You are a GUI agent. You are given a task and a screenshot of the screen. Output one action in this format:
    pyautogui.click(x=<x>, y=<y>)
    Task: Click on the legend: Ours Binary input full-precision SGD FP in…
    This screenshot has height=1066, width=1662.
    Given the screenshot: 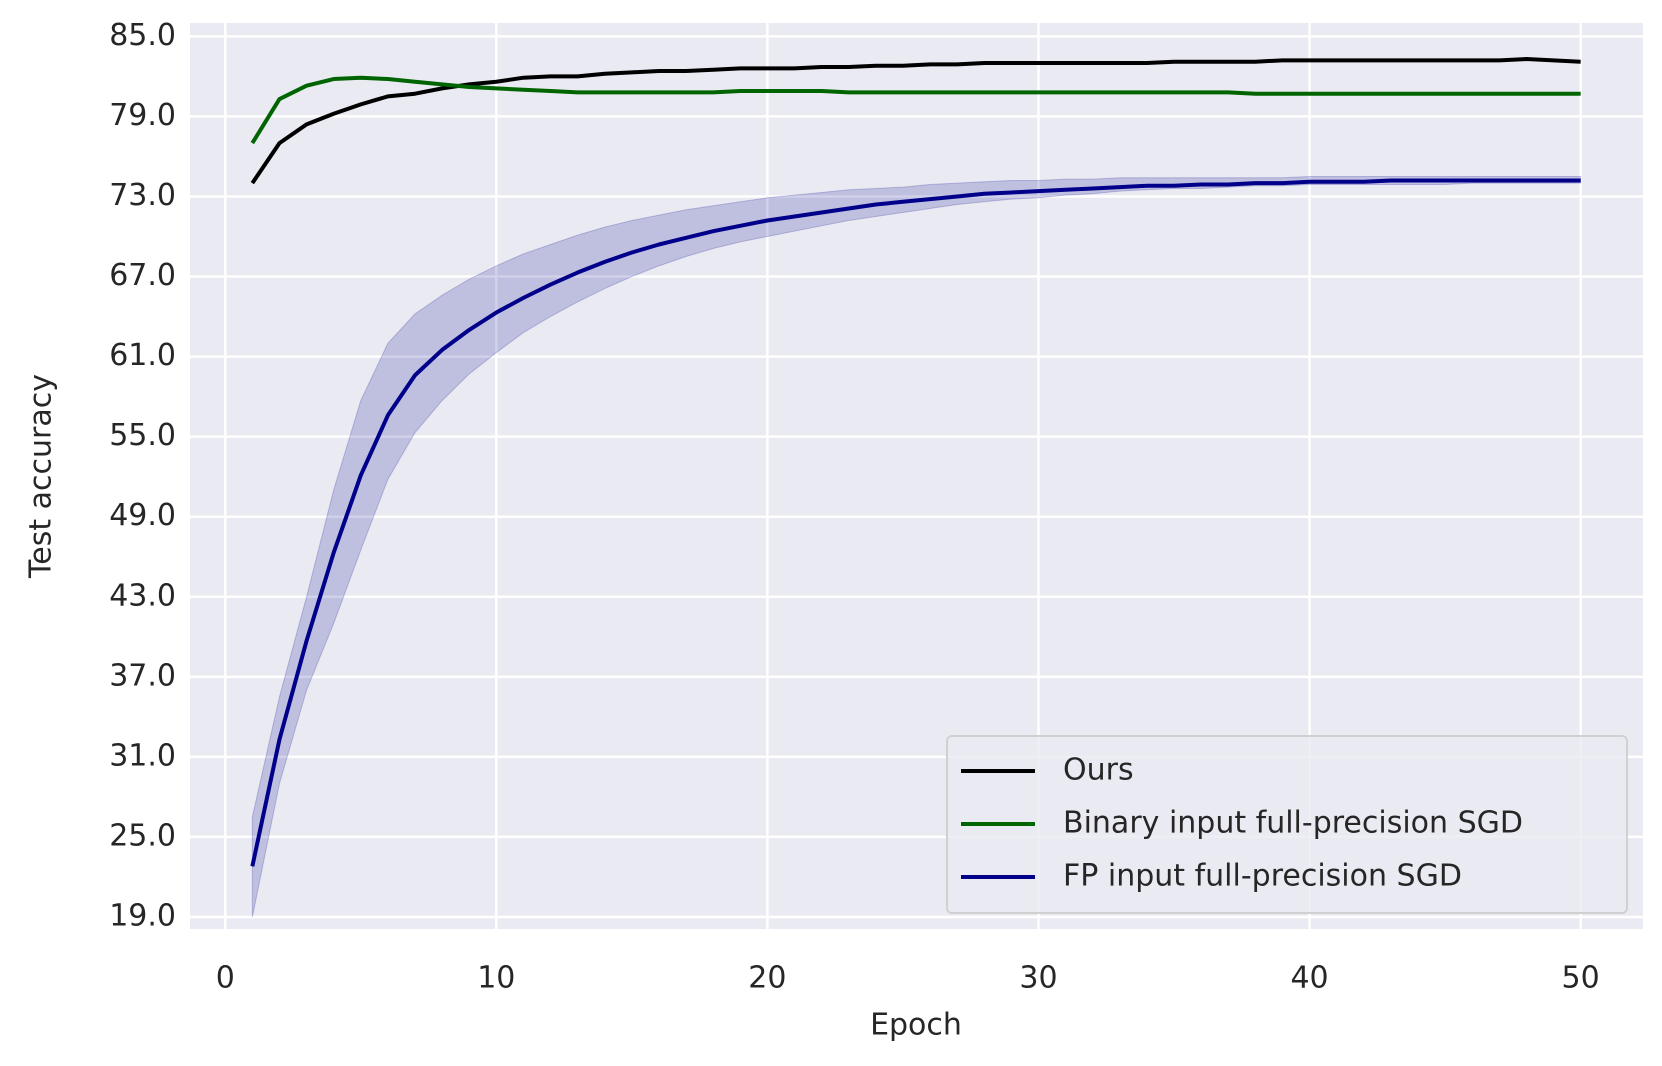 What is the action you would take?
    pyautogui.click(x=1287, y=824)
    